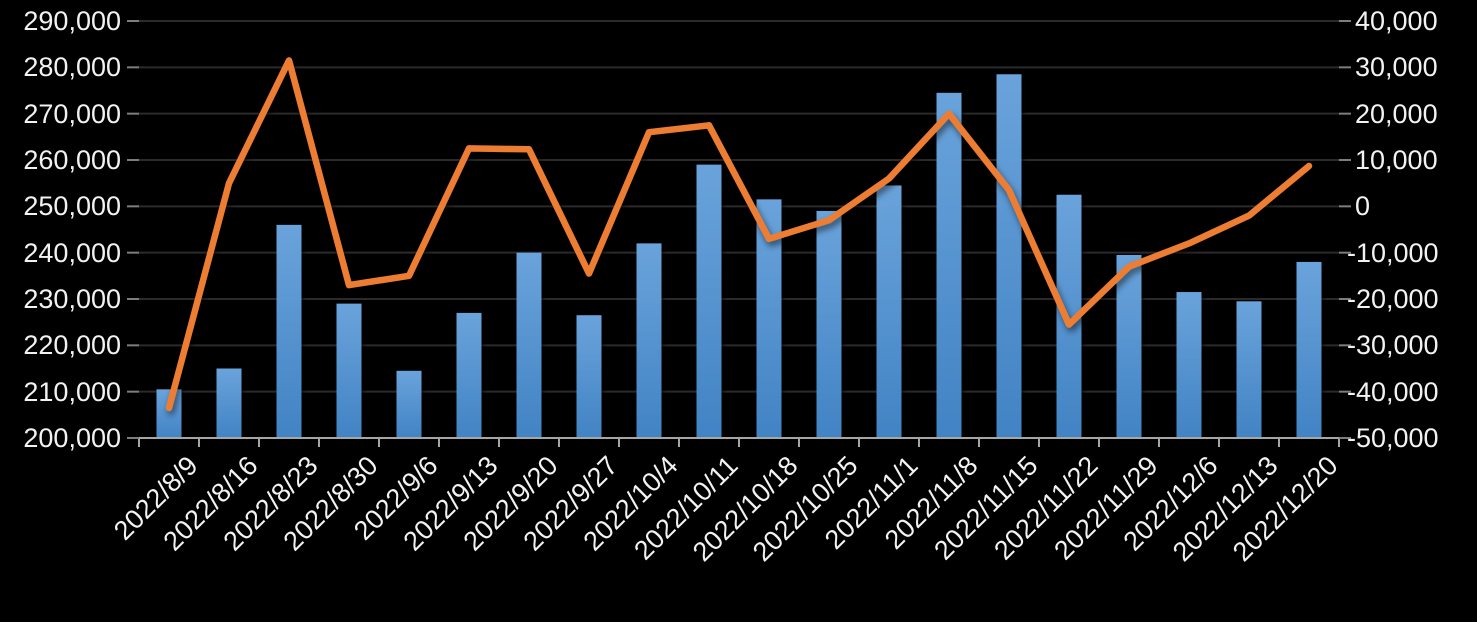 The height and width of the screenshot is (622, 1477). What do you see at coordinates (1396, 113) in the screenshot?
I see `right-axis-tick-label: 20,000` at bounding box center [1396, 113].